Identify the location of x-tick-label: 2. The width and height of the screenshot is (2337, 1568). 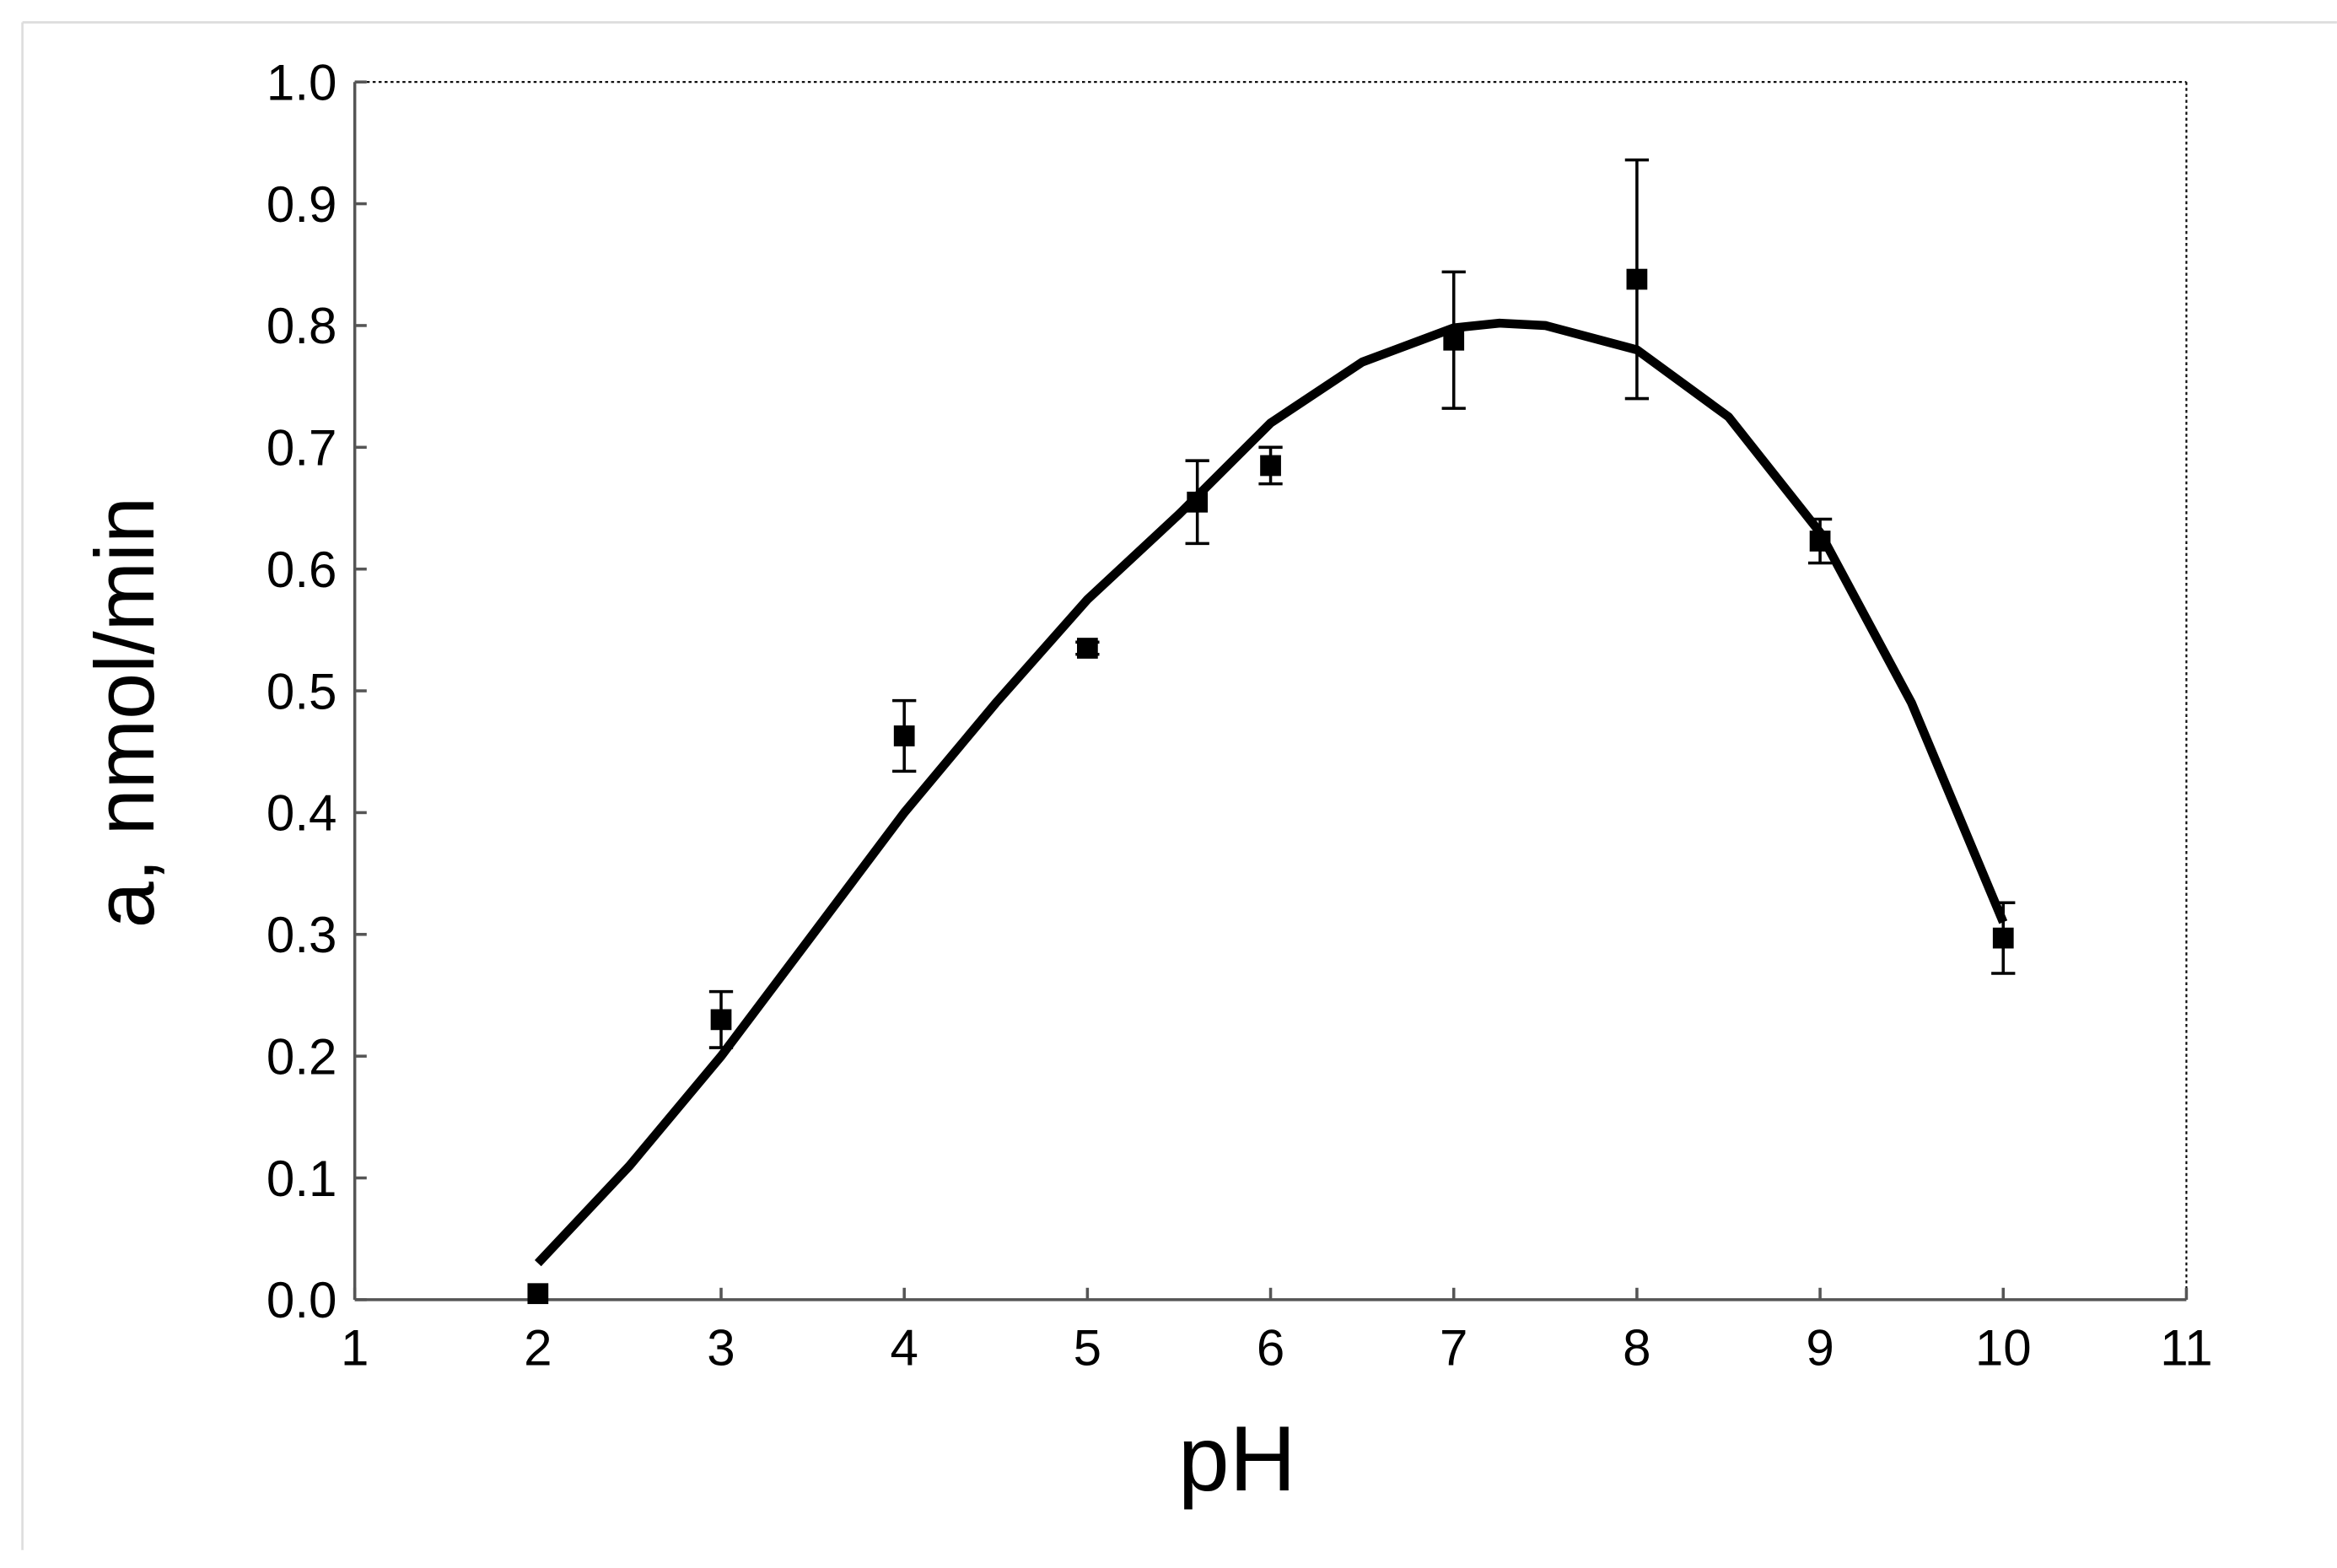
(538, 1349).